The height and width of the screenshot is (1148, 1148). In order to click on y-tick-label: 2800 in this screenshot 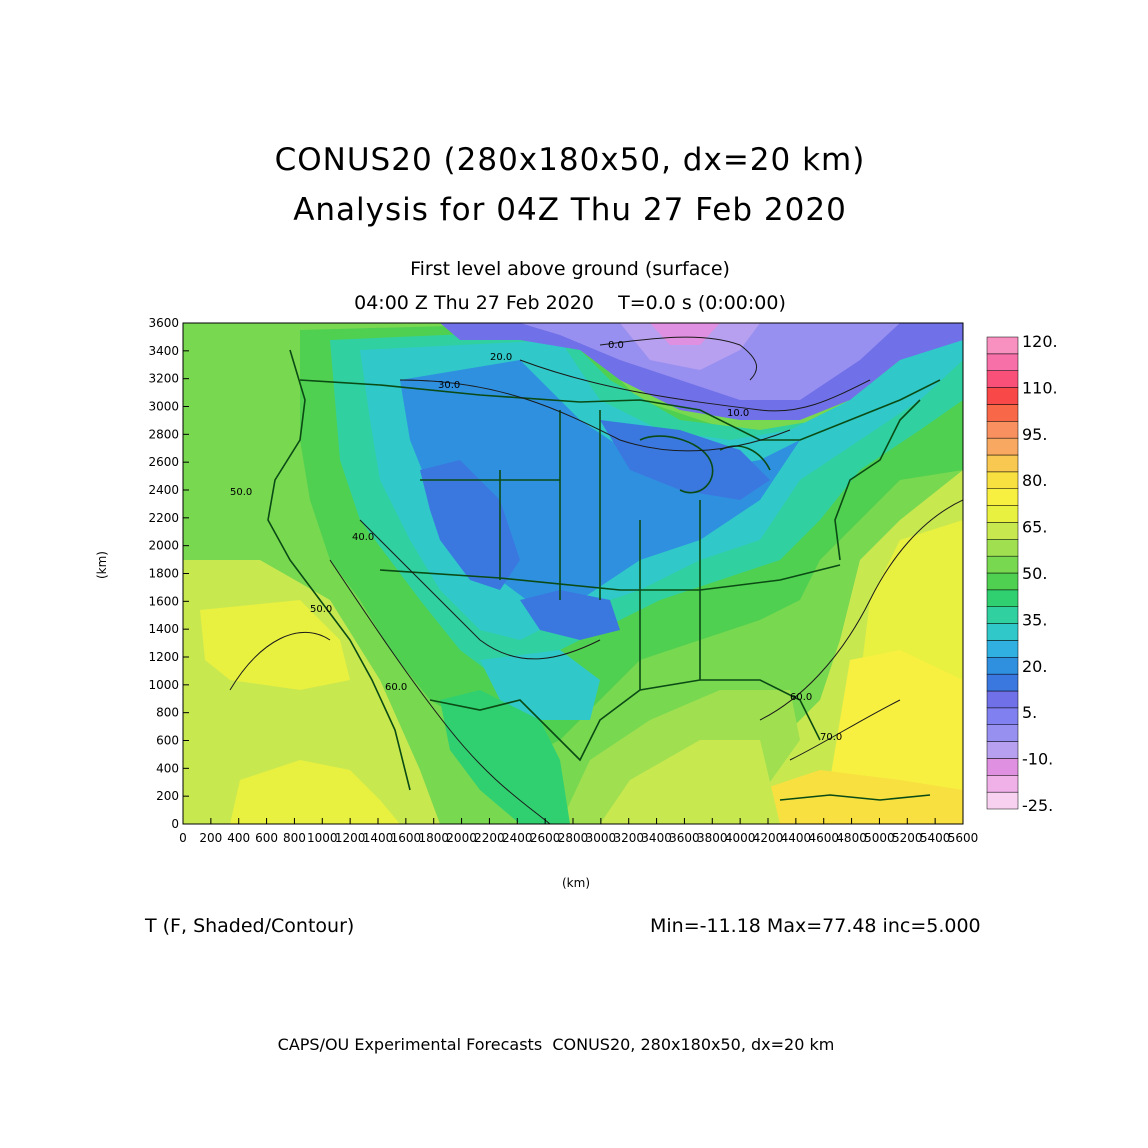, I will do `click(163, 434)`.